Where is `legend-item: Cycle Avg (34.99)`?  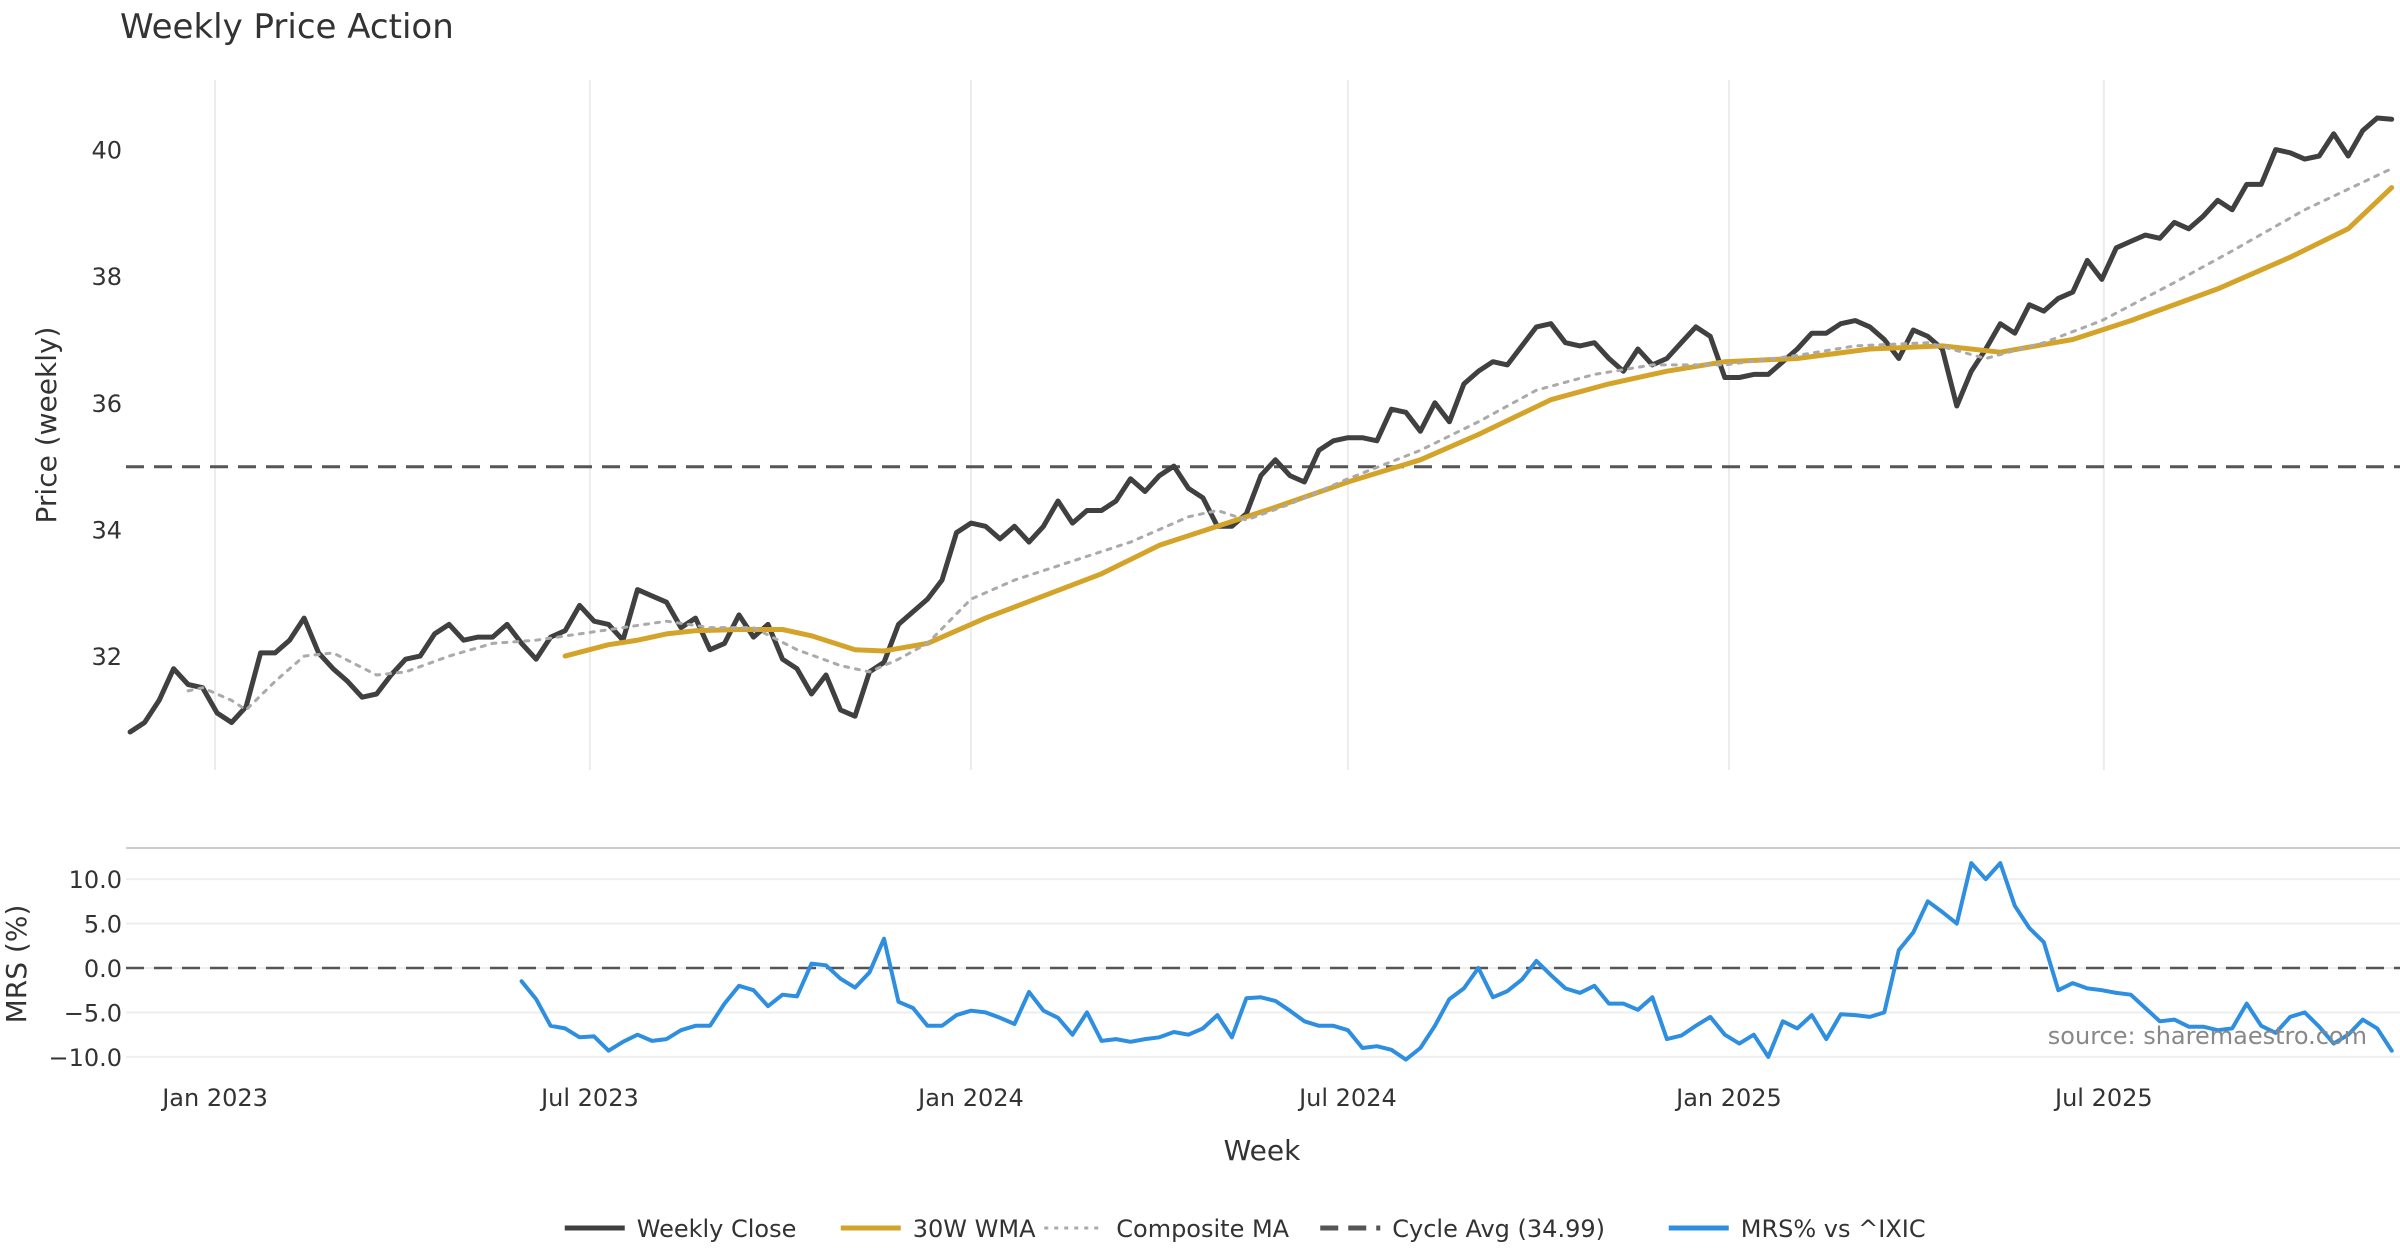 legend-item: Cycle Avg (34.99) is located at coordinates (1462, 1229).